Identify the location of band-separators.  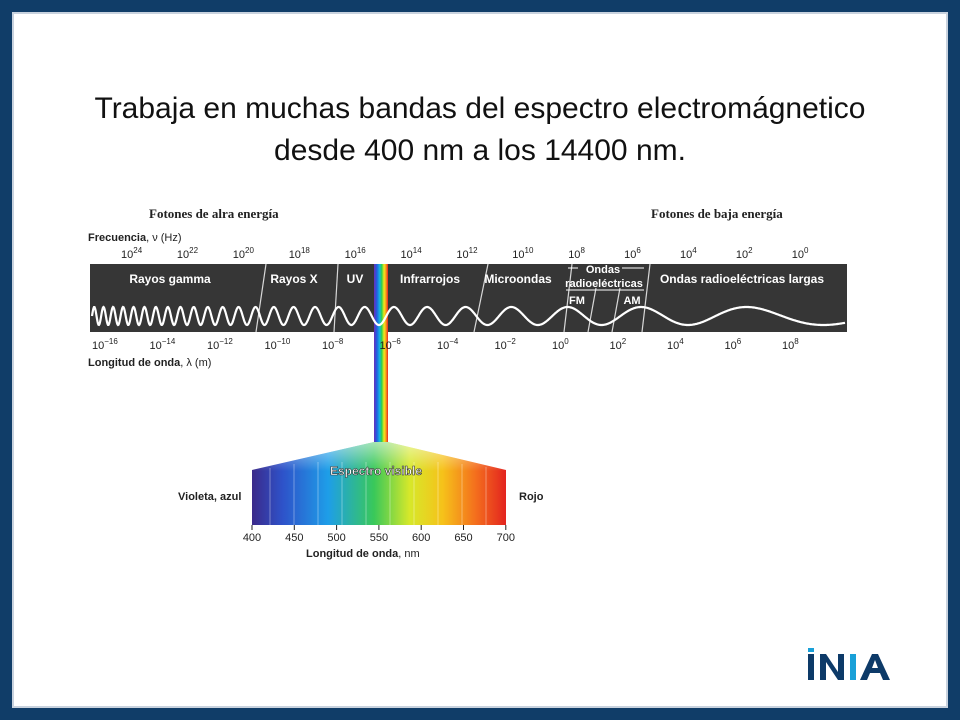
(453, 298).